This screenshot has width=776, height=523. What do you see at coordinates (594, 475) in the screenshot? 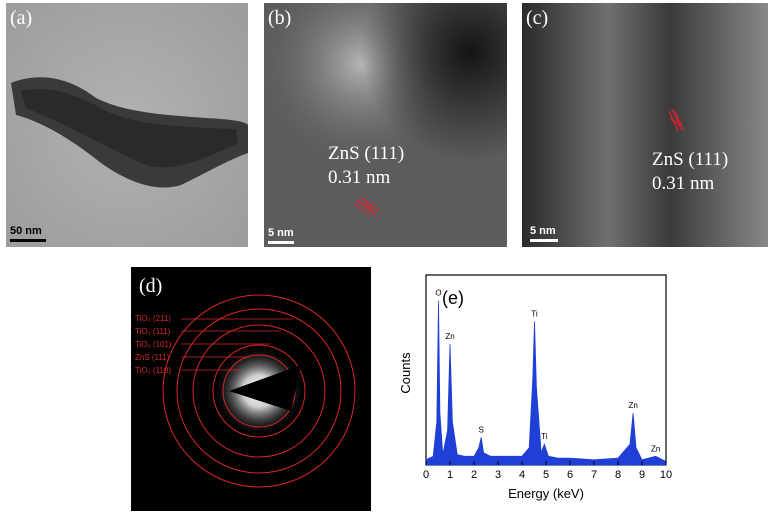
I see `x-tick-label: 7` at bounding box center [594, 475].